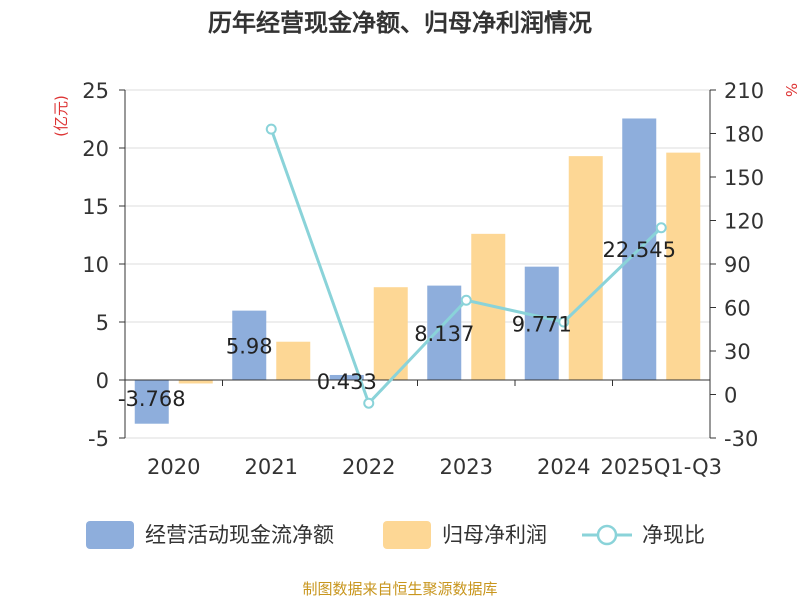  I want to click on right-tick-label: -30, so click(741, 439).